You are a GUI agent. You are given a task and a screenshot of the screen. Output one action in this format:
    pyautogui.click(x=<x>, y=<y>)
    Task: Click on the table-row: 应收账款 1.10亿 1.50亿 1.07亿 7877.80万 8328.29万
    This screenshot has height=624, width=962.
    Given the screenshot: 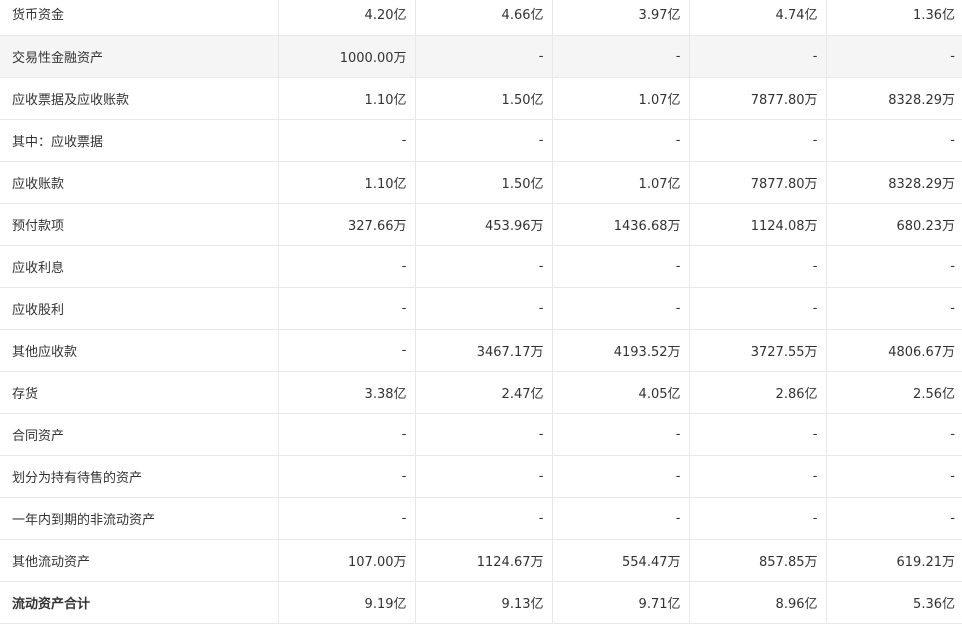 What is the action you would take?
    pyautogui.click(x=481, y=182)
    